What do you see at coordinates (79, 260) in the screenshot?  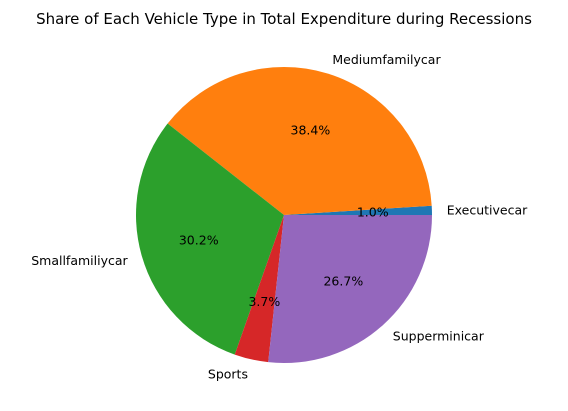 I see `category-label-smallfamiliycar: Smallfamiliycar` at bounding box center [79, 260].